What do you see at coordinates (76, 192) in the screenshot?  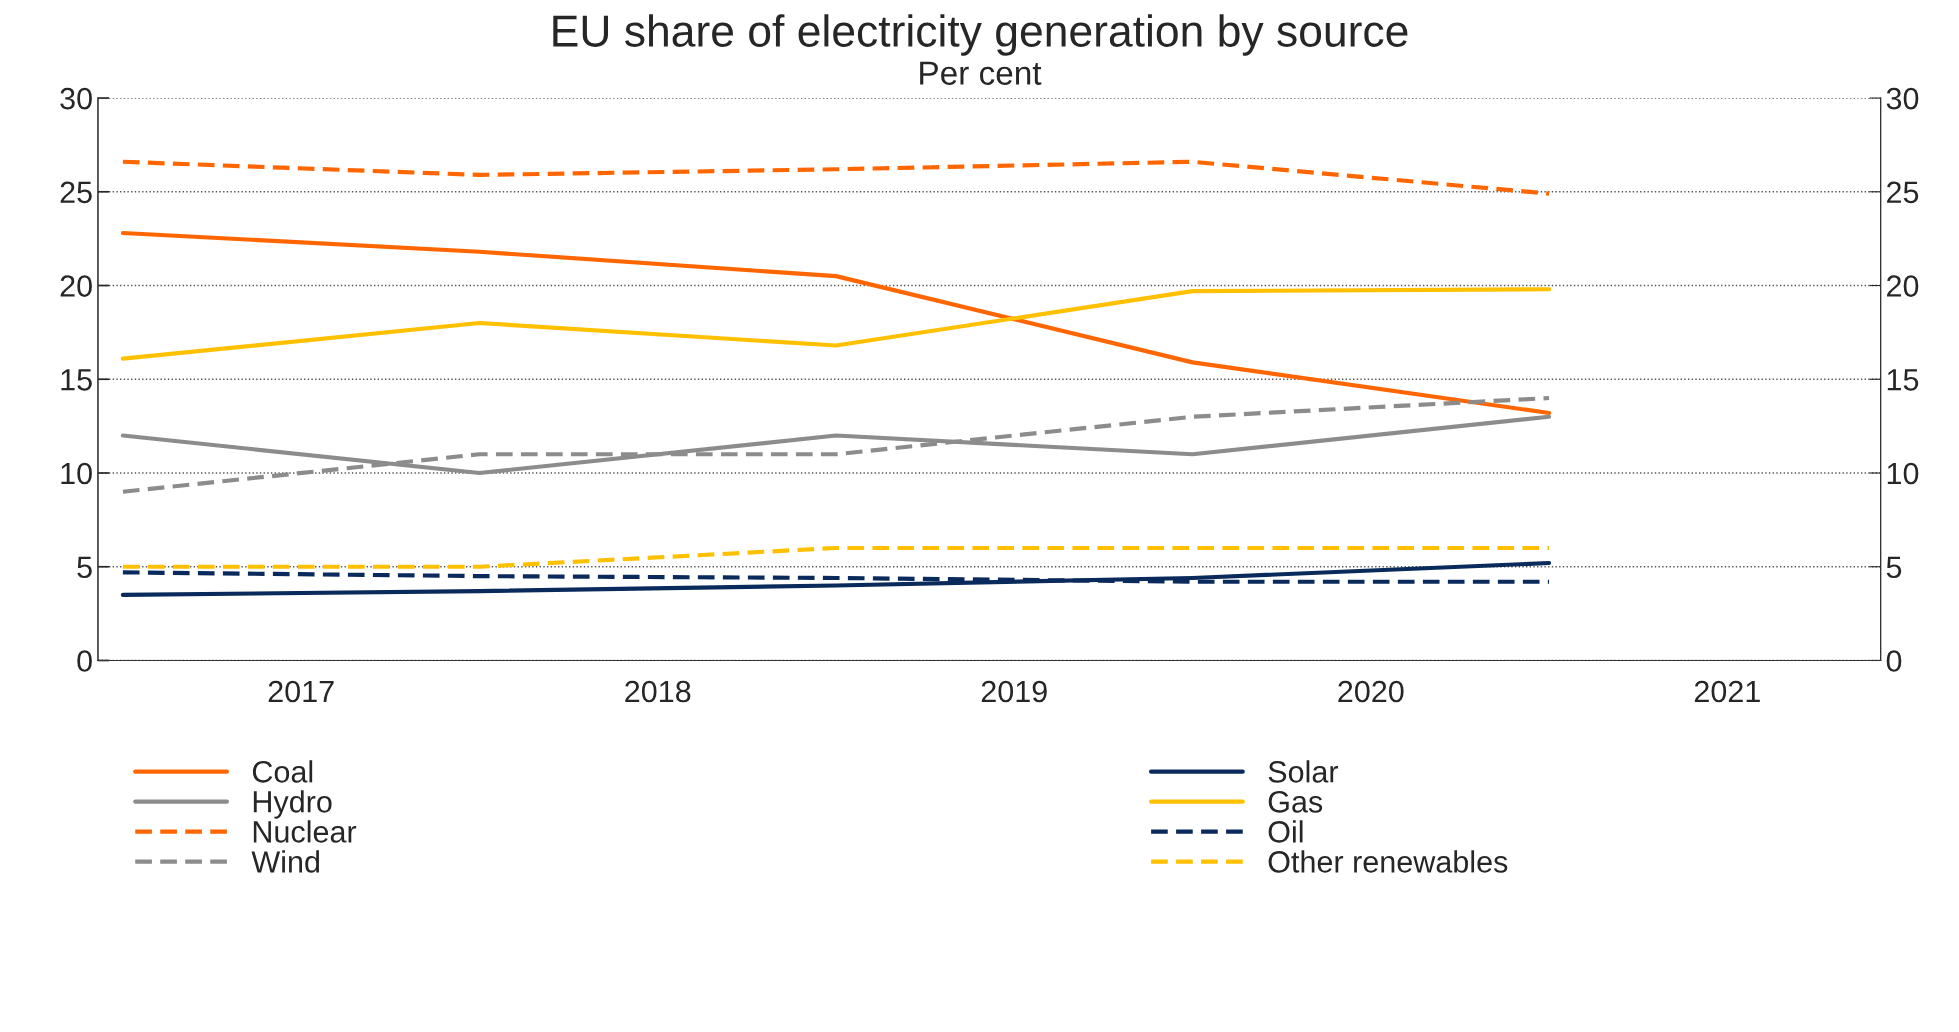 I see `y-tick-label: 25` at bounding box center [76, 192].